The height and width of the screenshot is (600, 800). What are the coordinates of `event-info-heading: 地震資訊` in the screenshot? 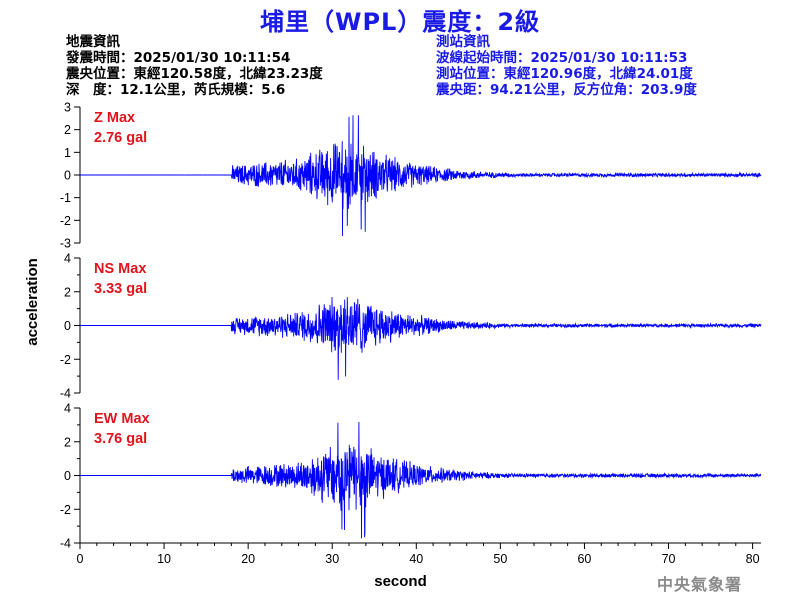 It's located at (93, 42).